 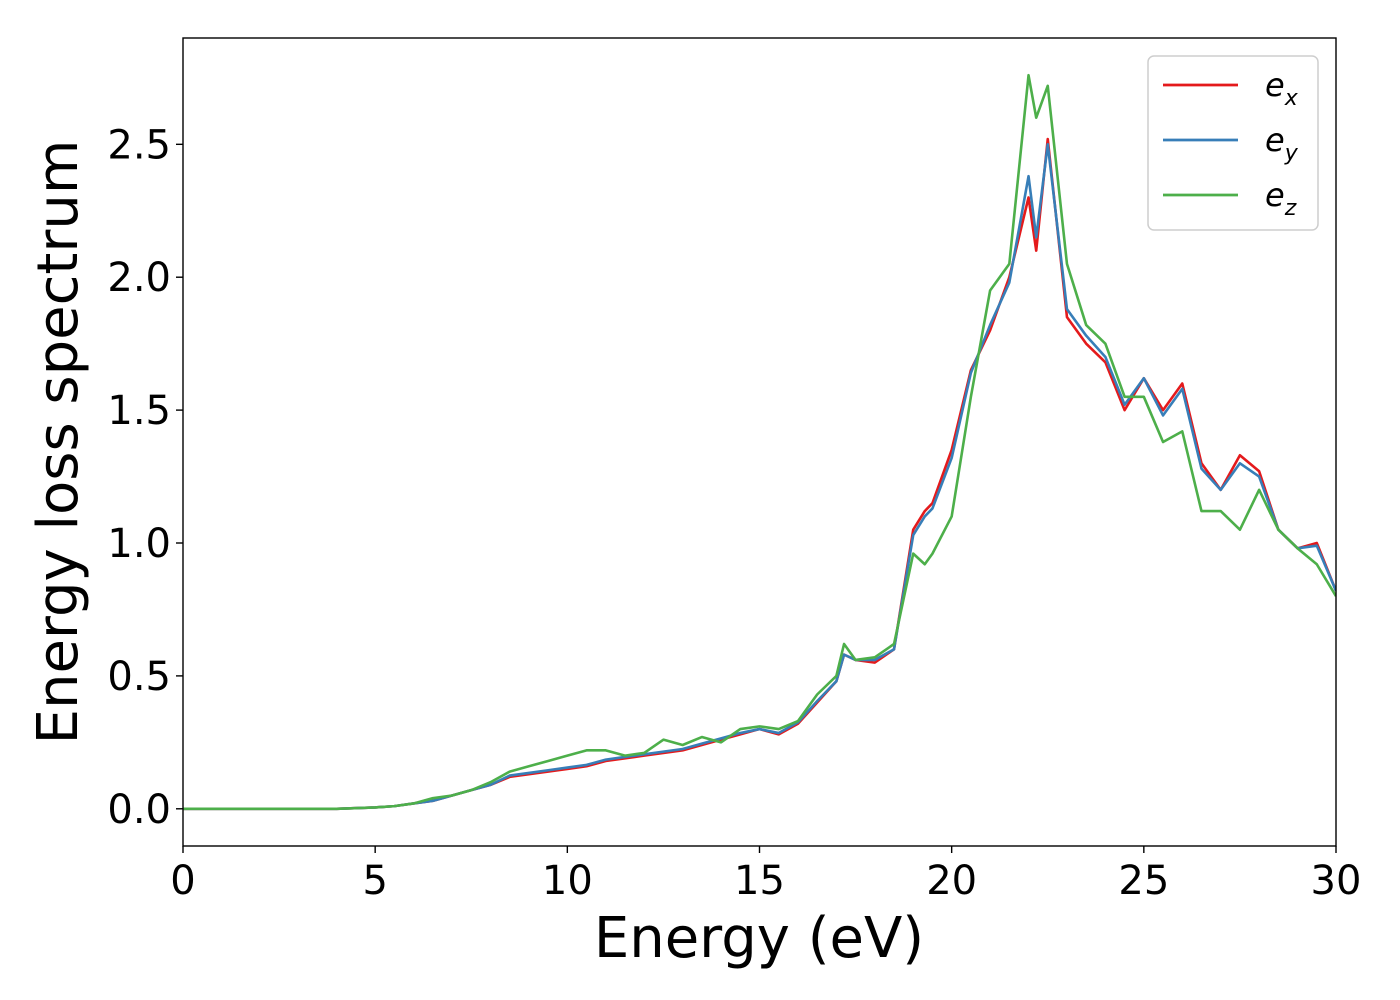 I want to click on y-tick-label: 2.5, so click(x=139, y=145).